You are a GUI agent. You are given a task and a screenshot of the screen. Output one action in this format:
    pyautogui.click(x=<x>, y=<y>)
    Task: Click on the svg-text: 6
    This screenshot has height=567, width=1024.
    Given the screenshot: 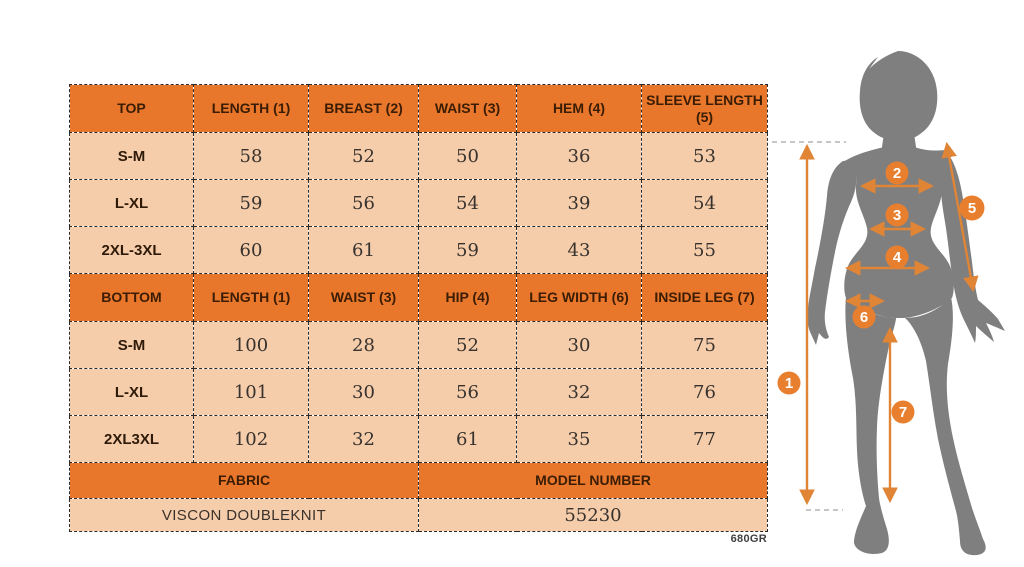 What is the action you would take?
    pyautogui.click(x=864, y=317)
    